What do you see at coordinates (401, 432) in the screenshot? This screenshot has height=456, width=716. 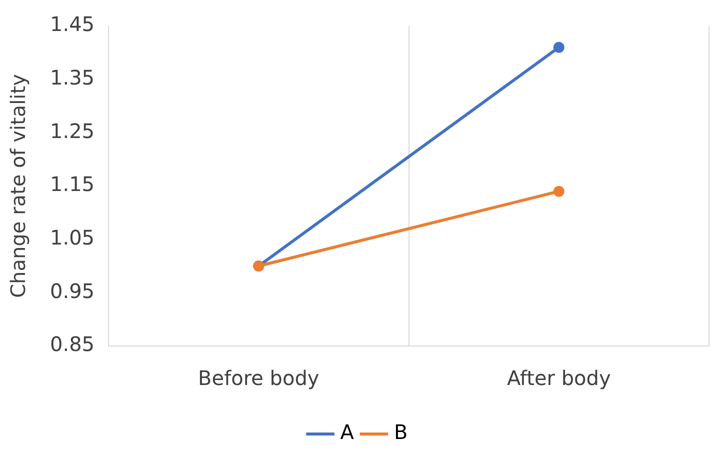 I see `legend-label: B` at bounding box center [401, 432].